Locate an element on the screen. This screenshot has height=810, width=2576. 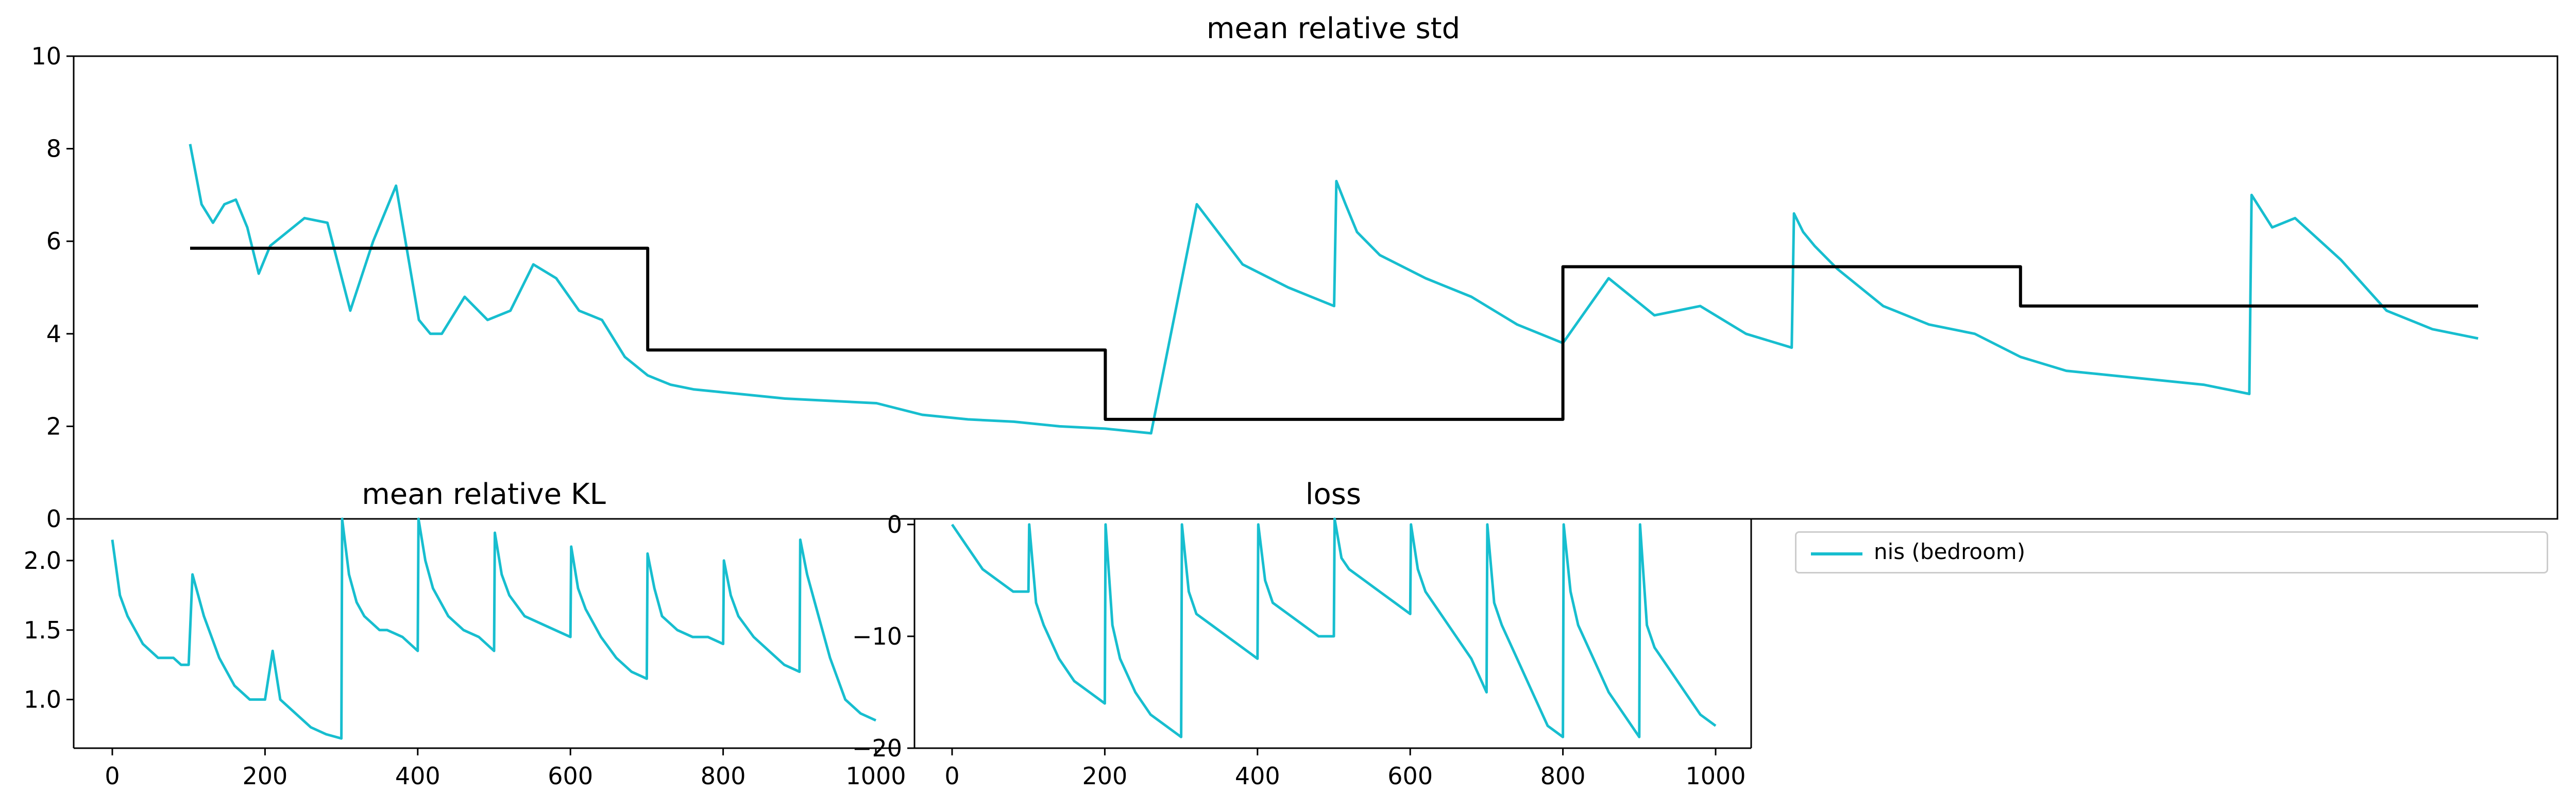
legend: nis (bedroom) is located at coordinates (2171, 552).